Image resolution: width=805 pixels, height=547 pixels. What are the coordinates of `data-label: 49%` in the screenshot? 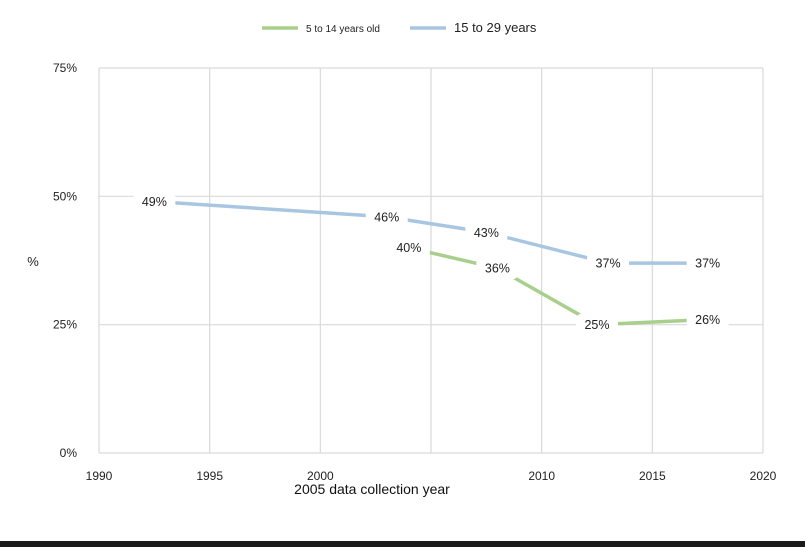 It's located at (154, 202).